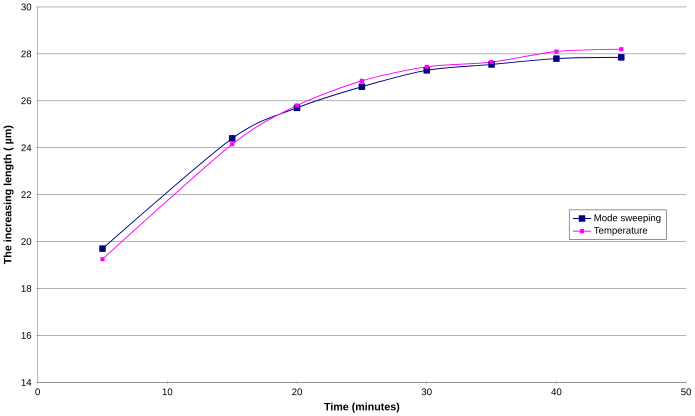 The width and height of the screenshot is (695, 416). What do you see at coordinates (167, 392) in the screenshot?
I see `x-tick-label: 10` at bounding box center [167, 392].